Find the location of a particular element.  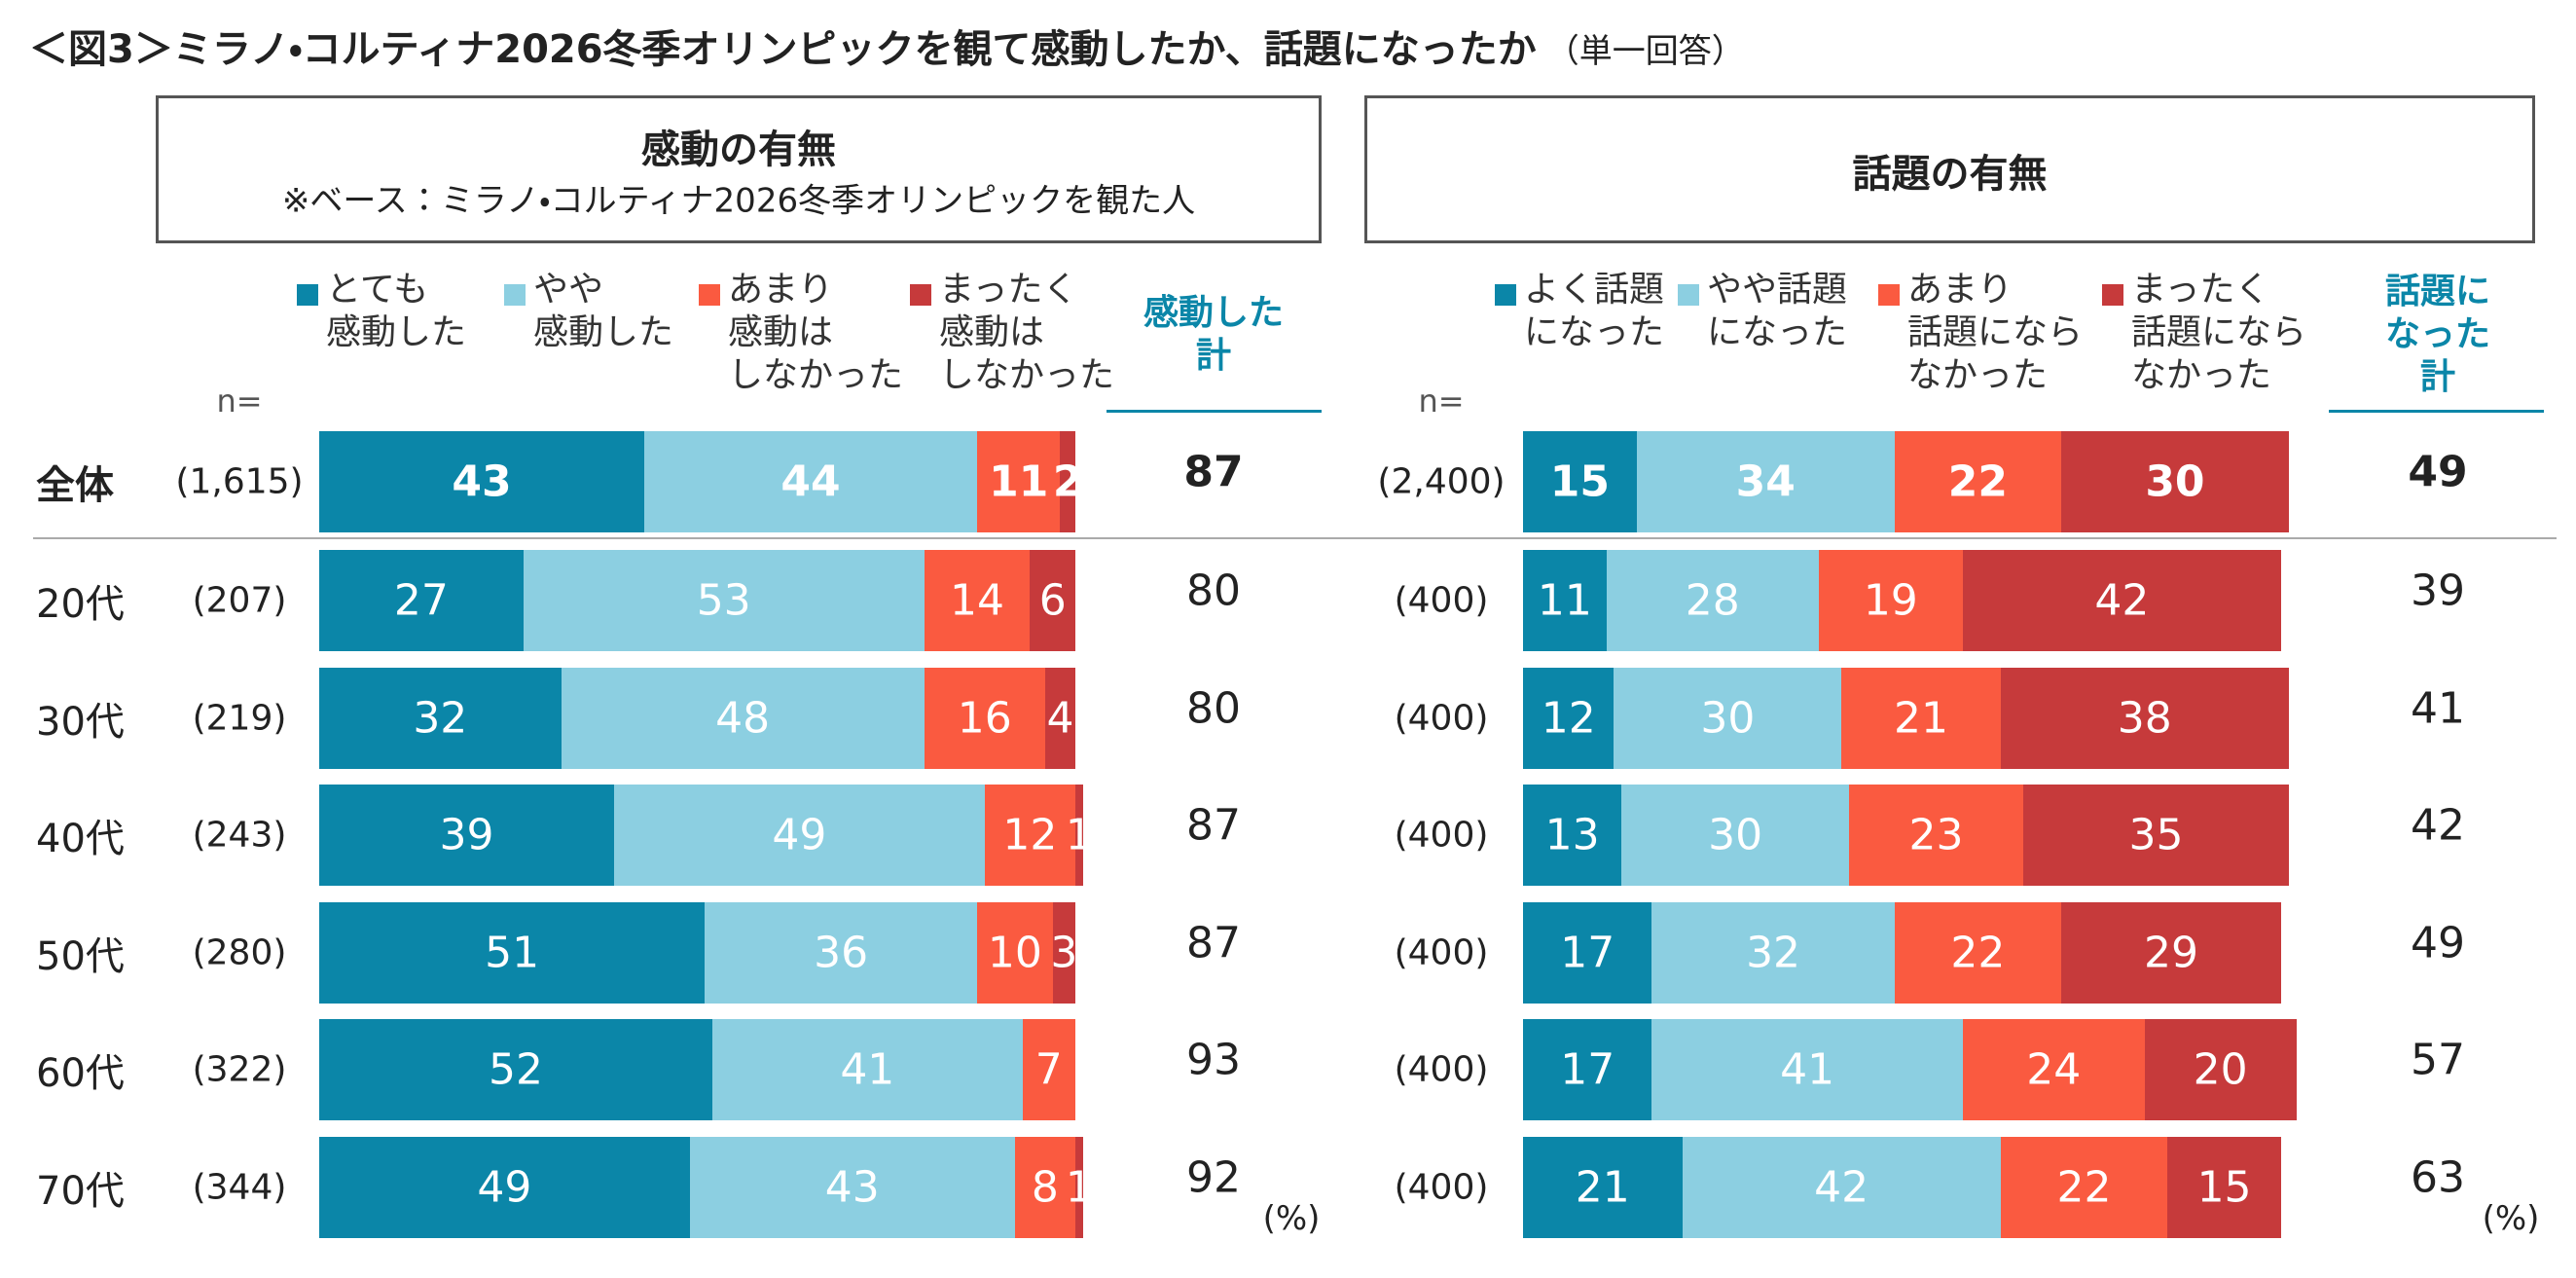

value-label: 27 is located at coordinates (421, 600).